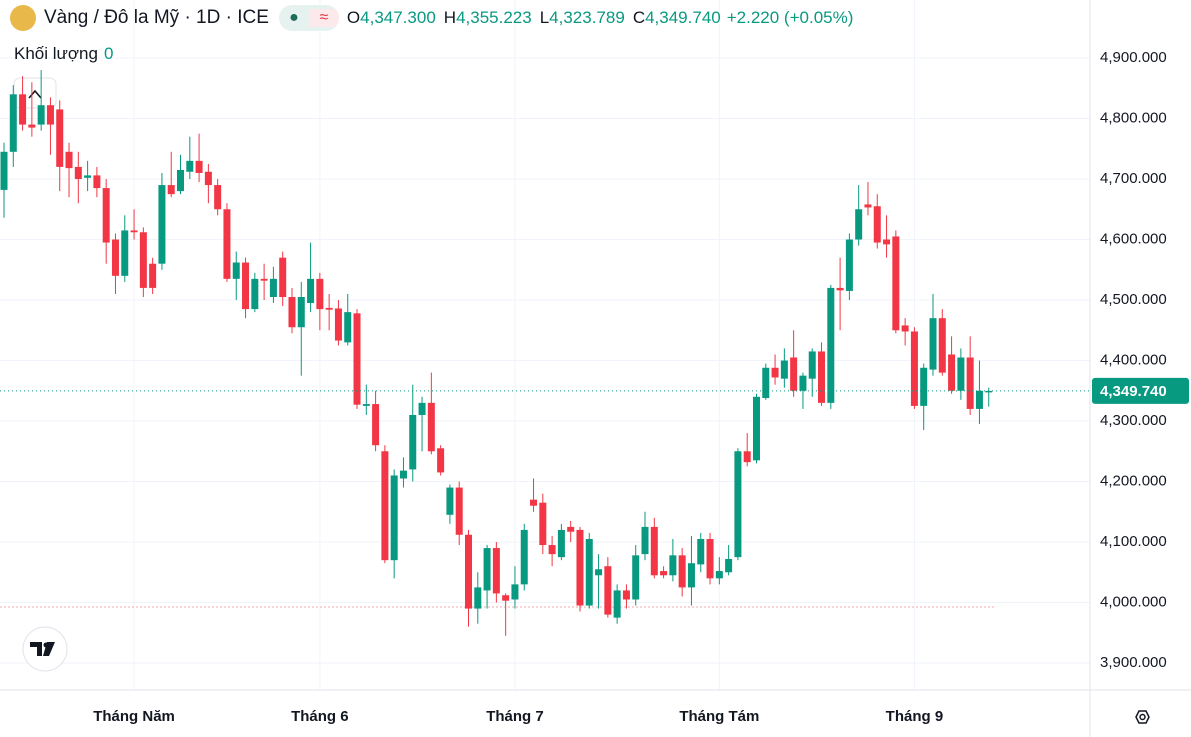 The image size is (1191, 737). I want to click on y-tick-label: 4,900.000, so click(1133, 57).